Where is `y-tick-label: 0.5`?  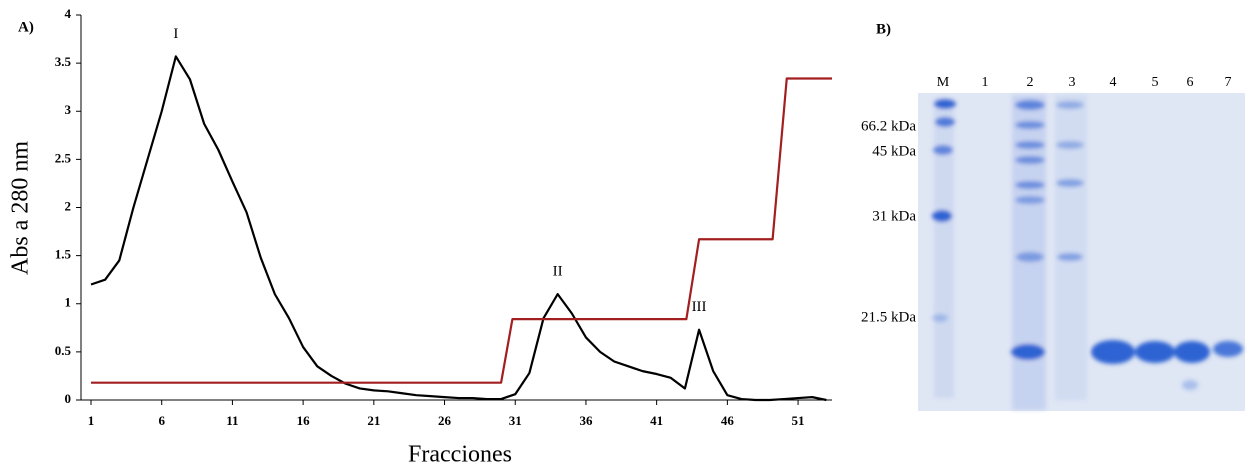 y-tick-label: 0.5 is located at coordinates (63, 350).